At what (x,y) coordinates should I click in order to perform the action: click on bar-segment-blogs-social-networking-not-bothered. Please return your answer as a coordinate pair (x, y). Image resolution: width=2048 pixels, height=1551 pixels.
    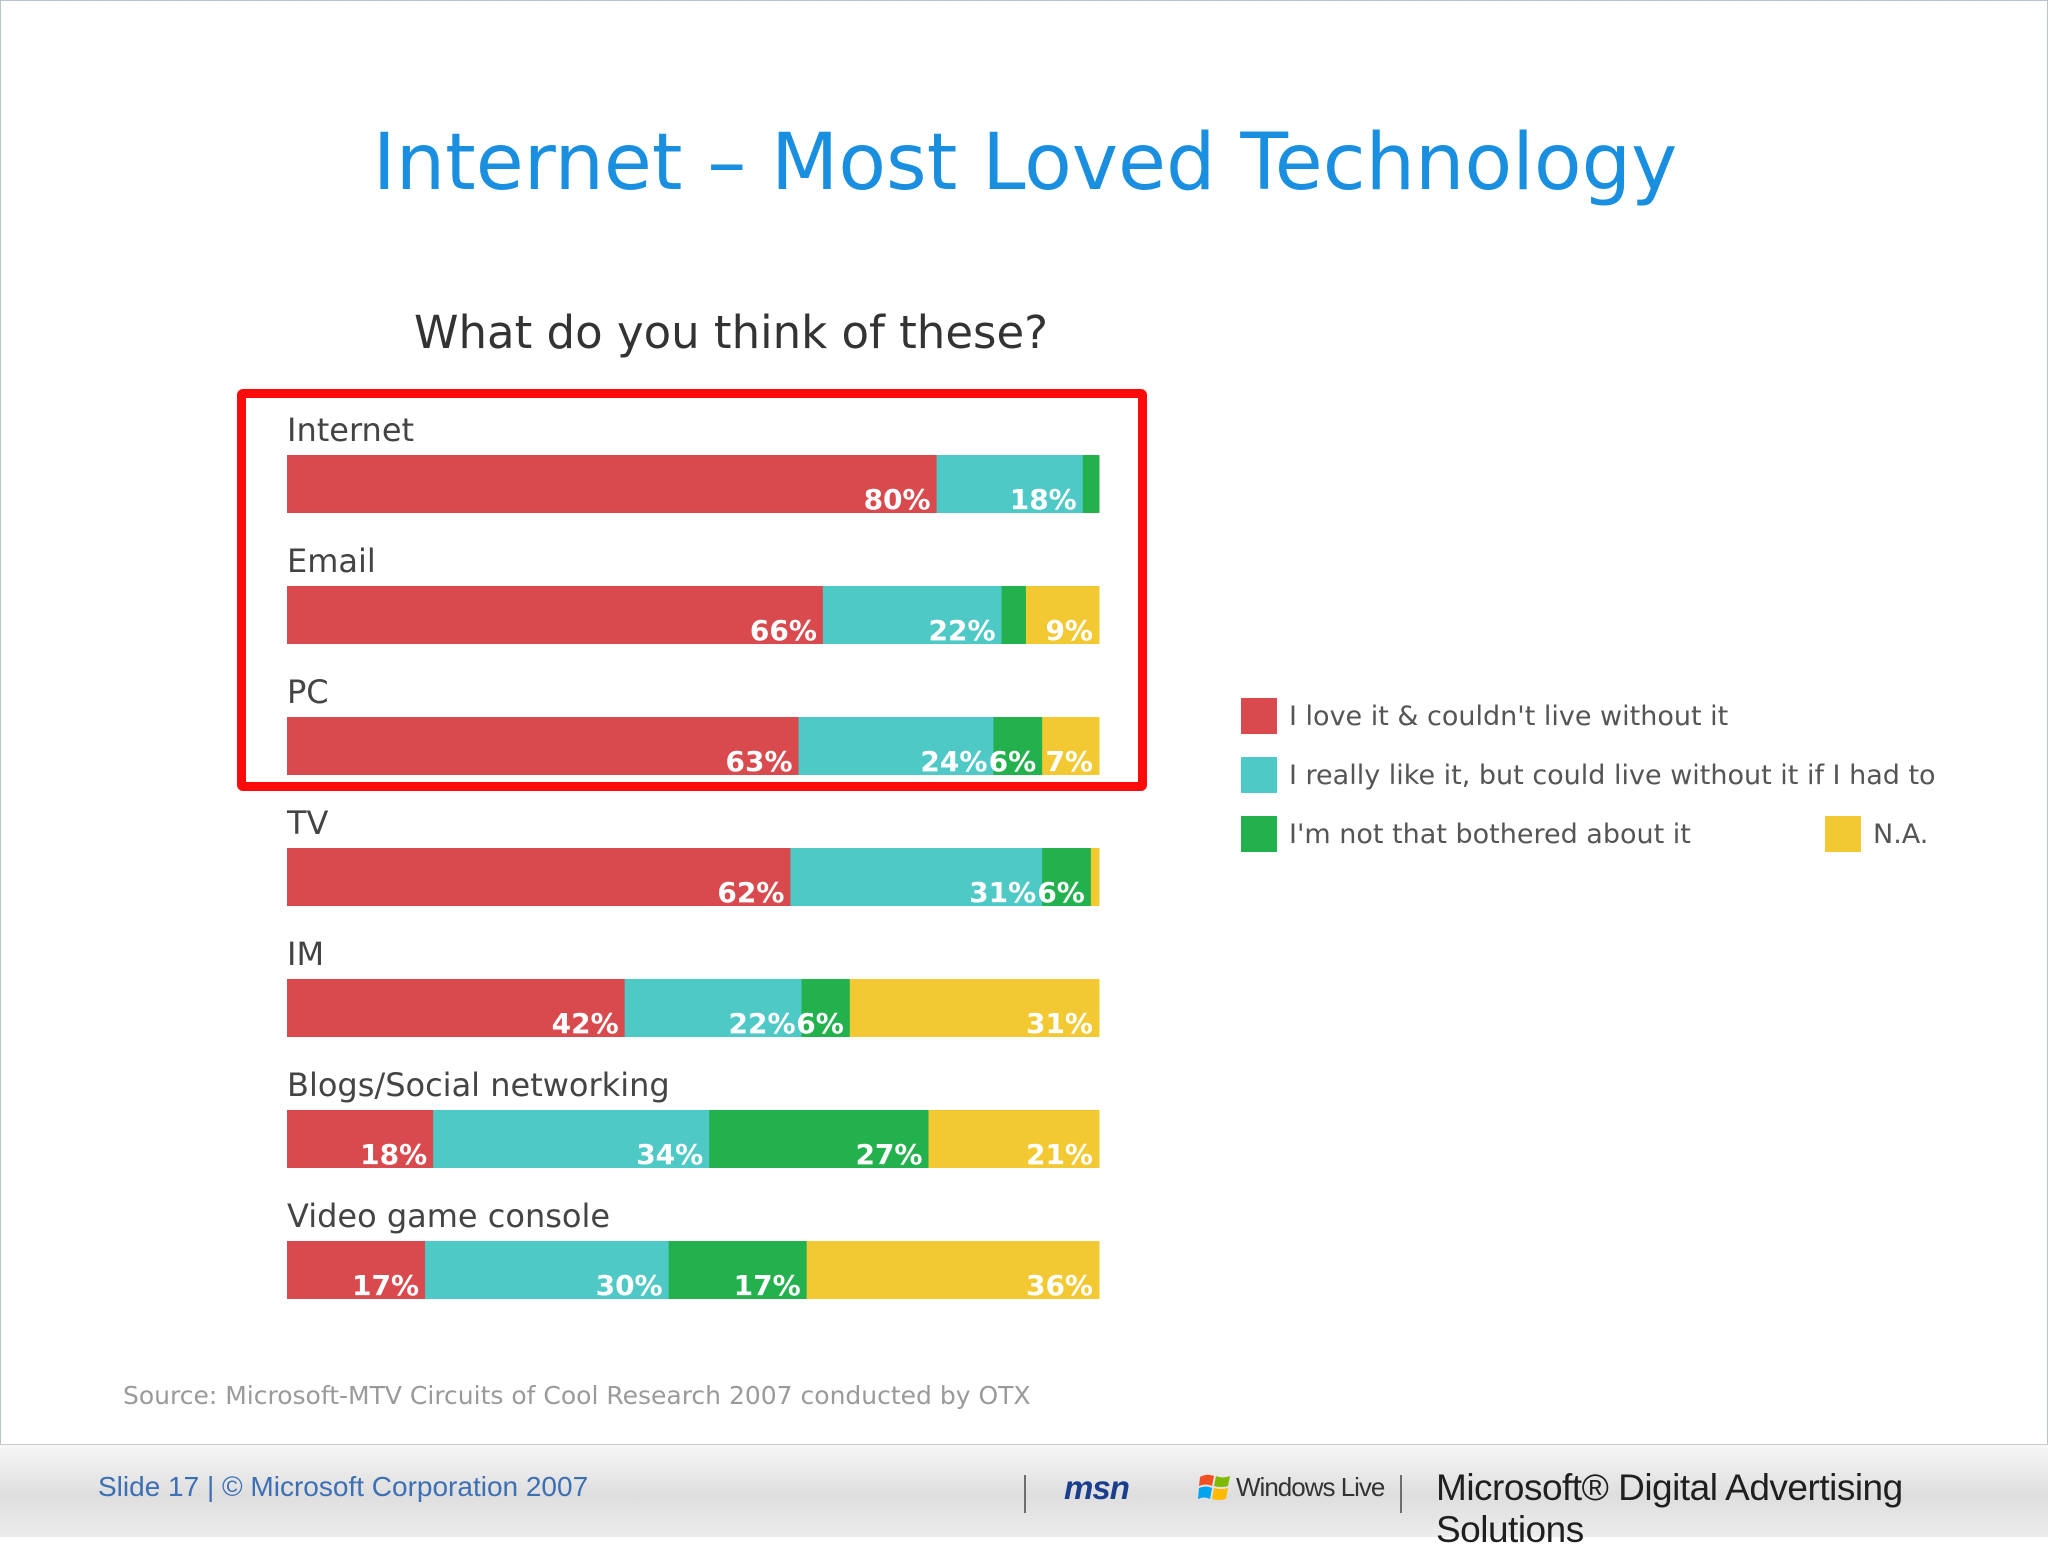
    Looking at the image, I should click on (819, 1139).